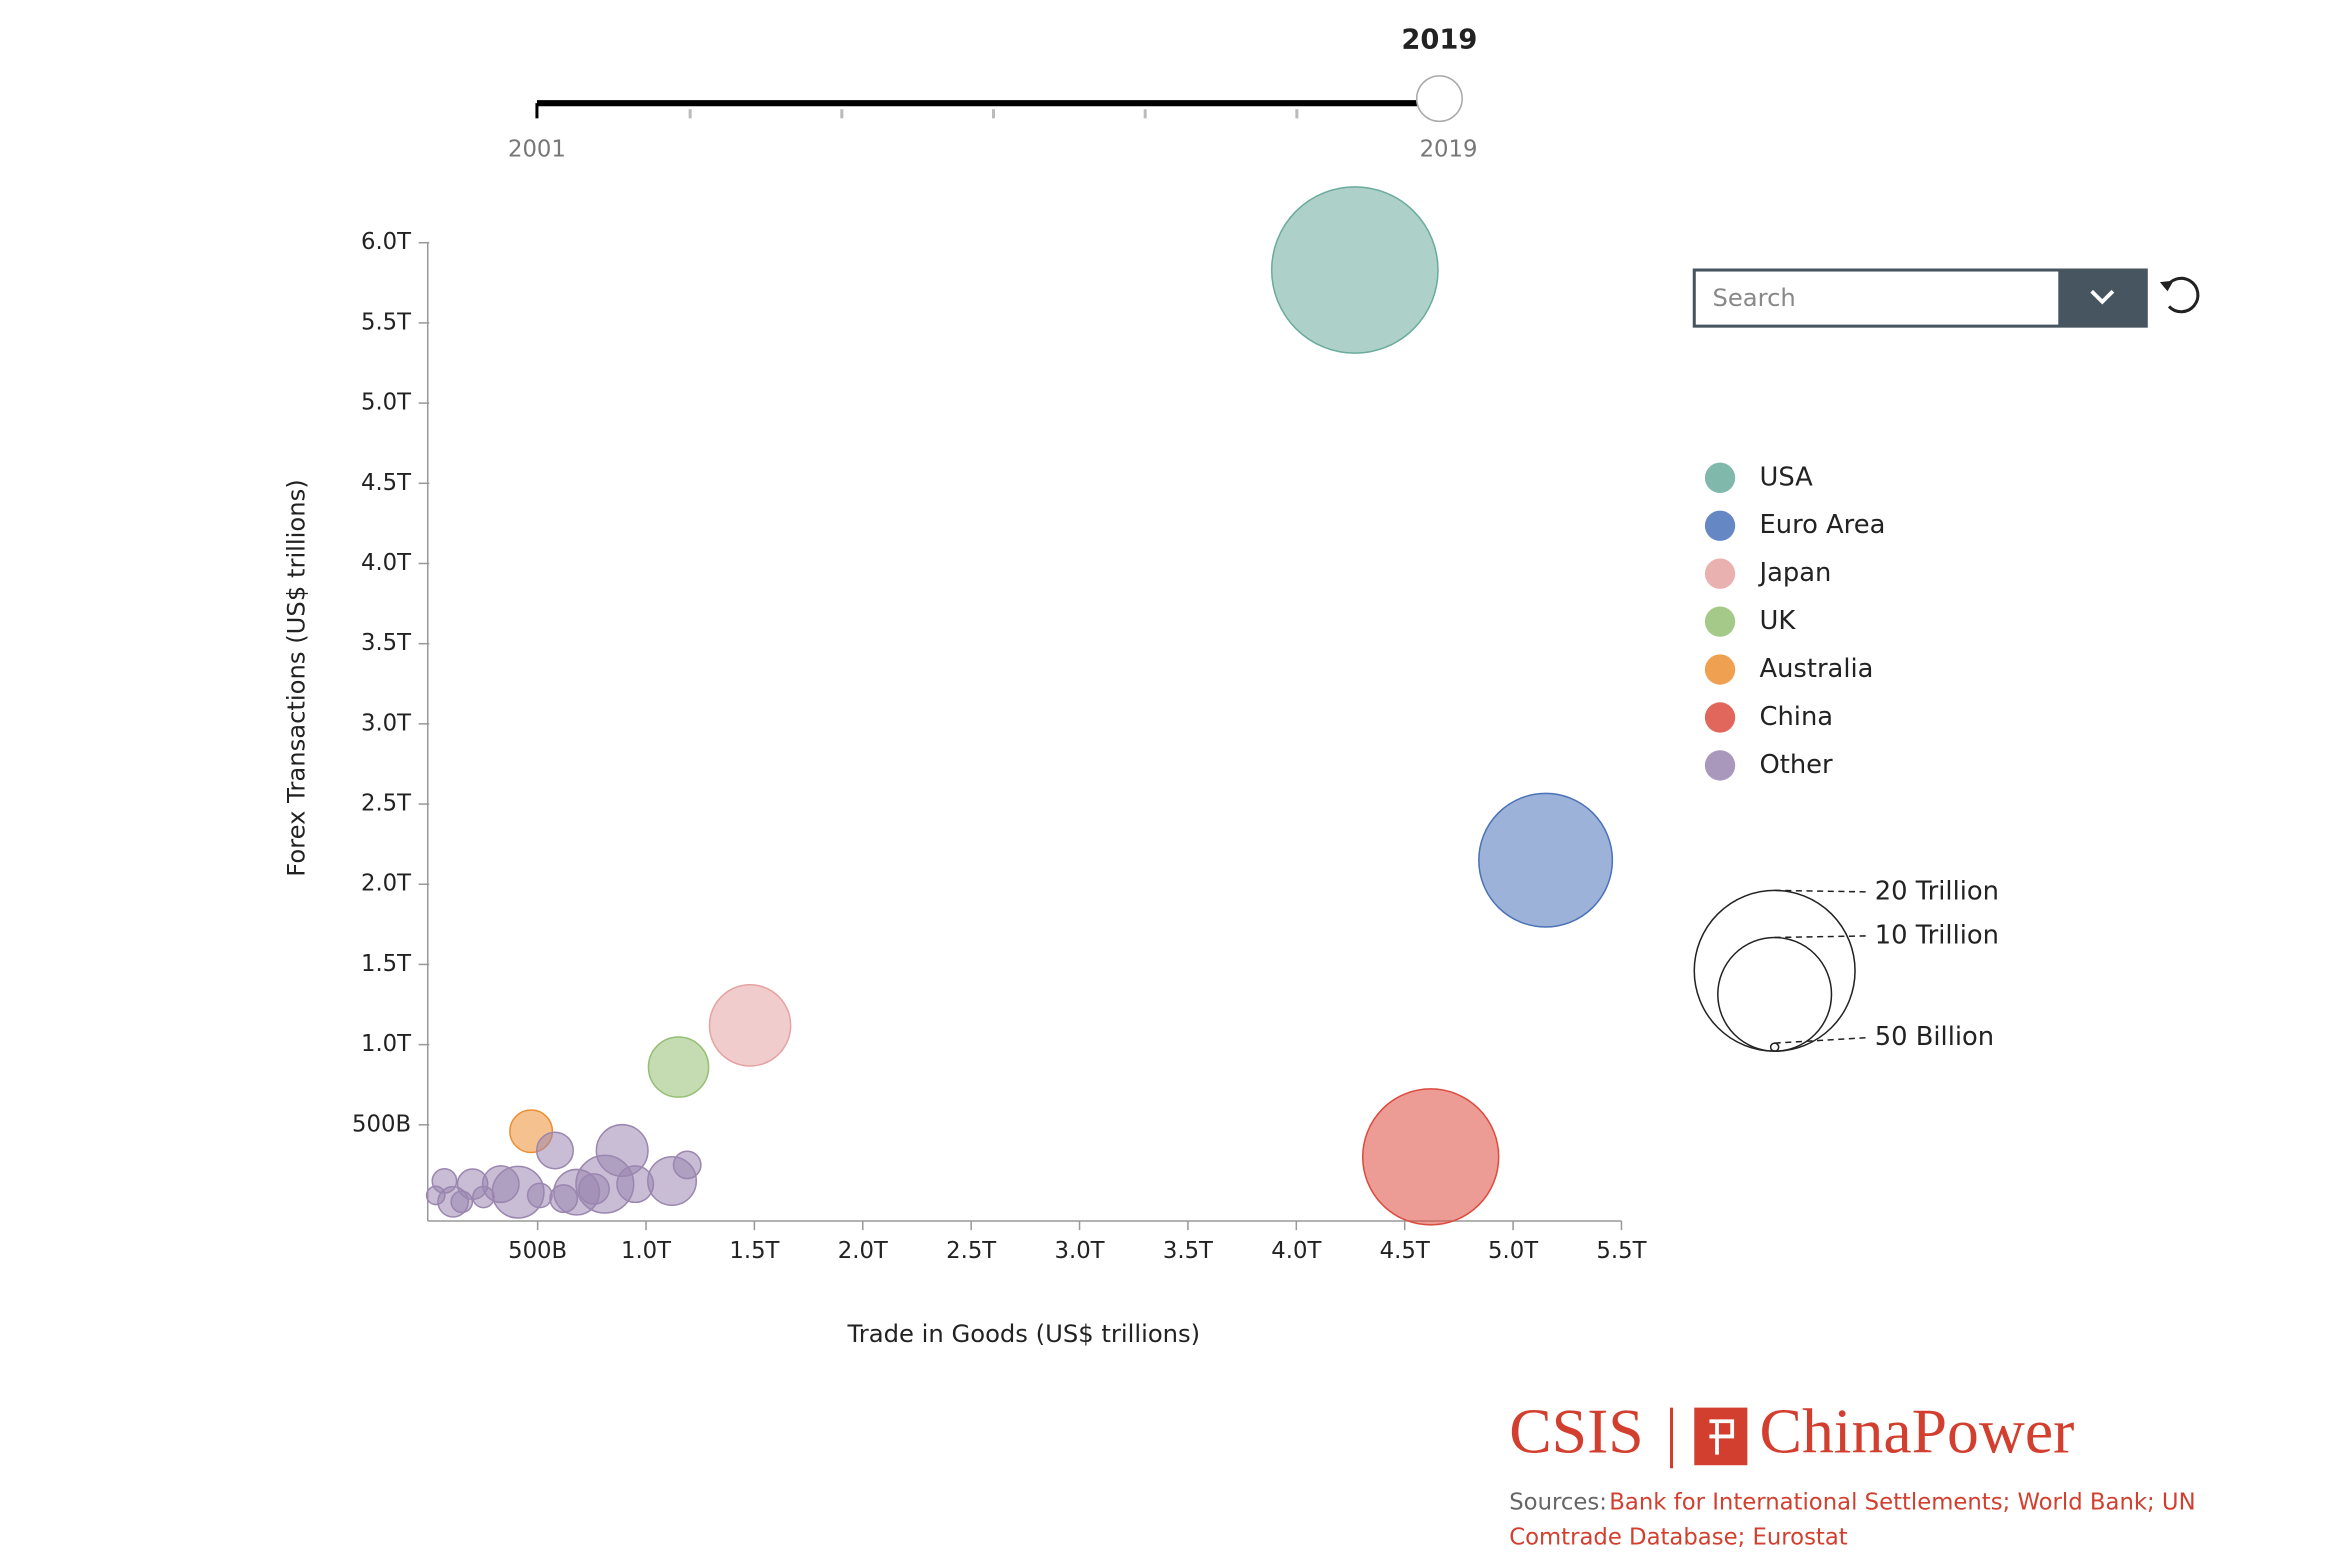  Describe the element at coordinates (993, 114) in the screenshot. I see `slider-ticks` at that location.